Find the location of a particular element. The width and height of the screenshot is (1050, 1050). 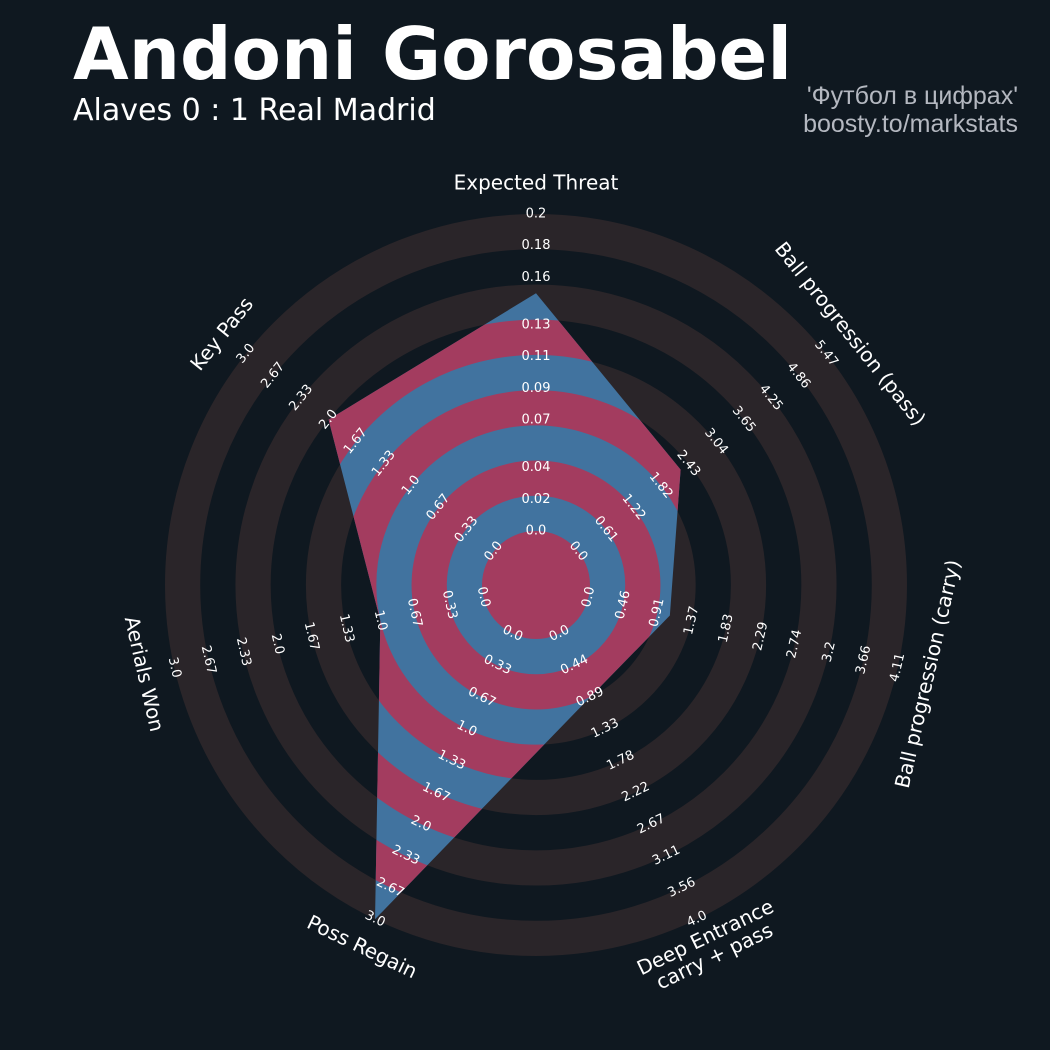

tick-label: 1.67 is located at coordinates (311, 637).